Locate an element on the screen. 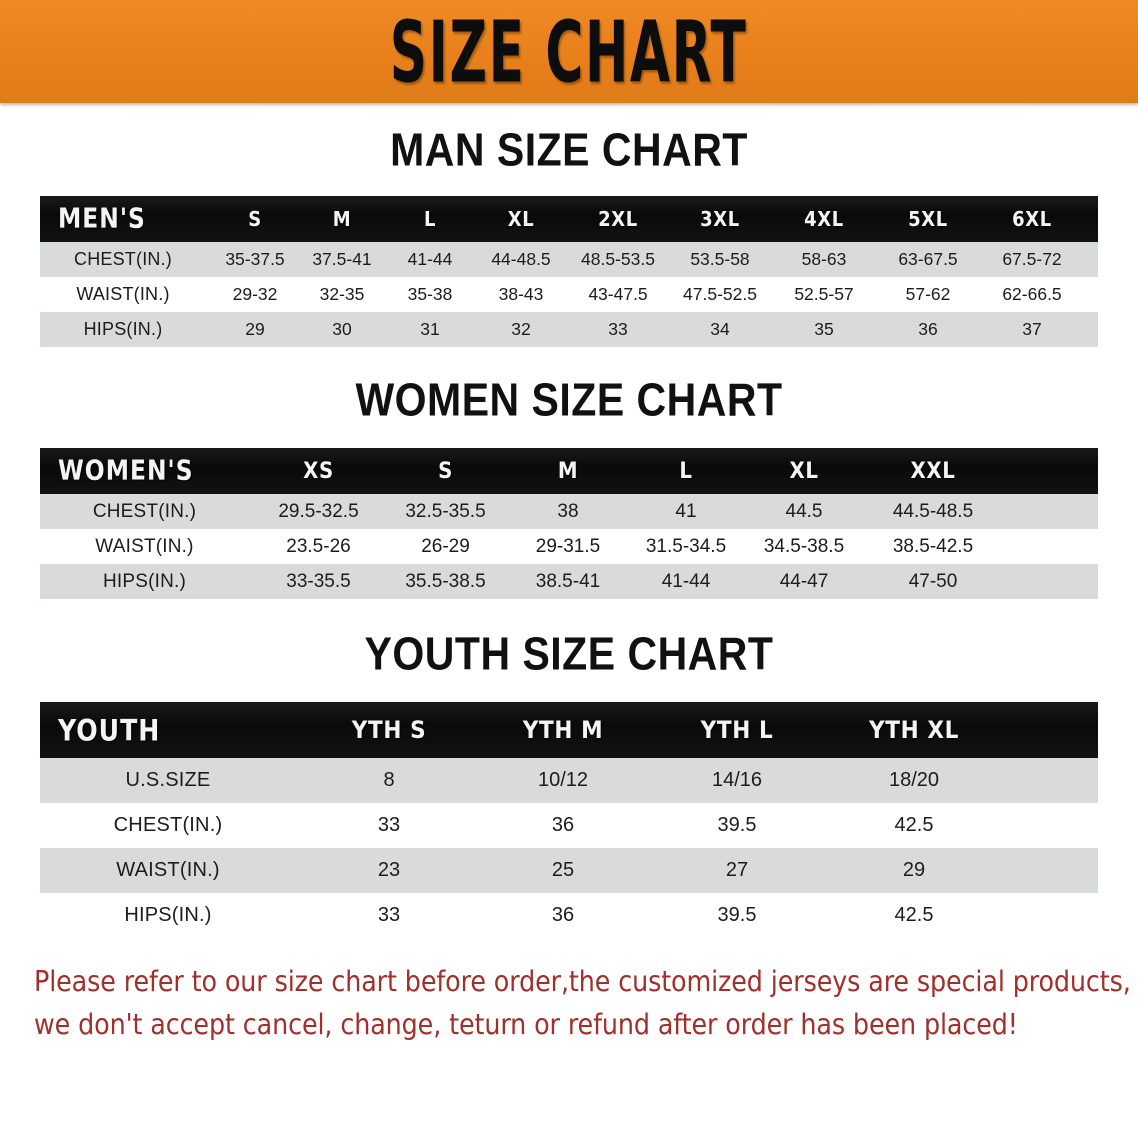  women-hips-s: 35.5-38.5 is located at coordinates (445, 581).